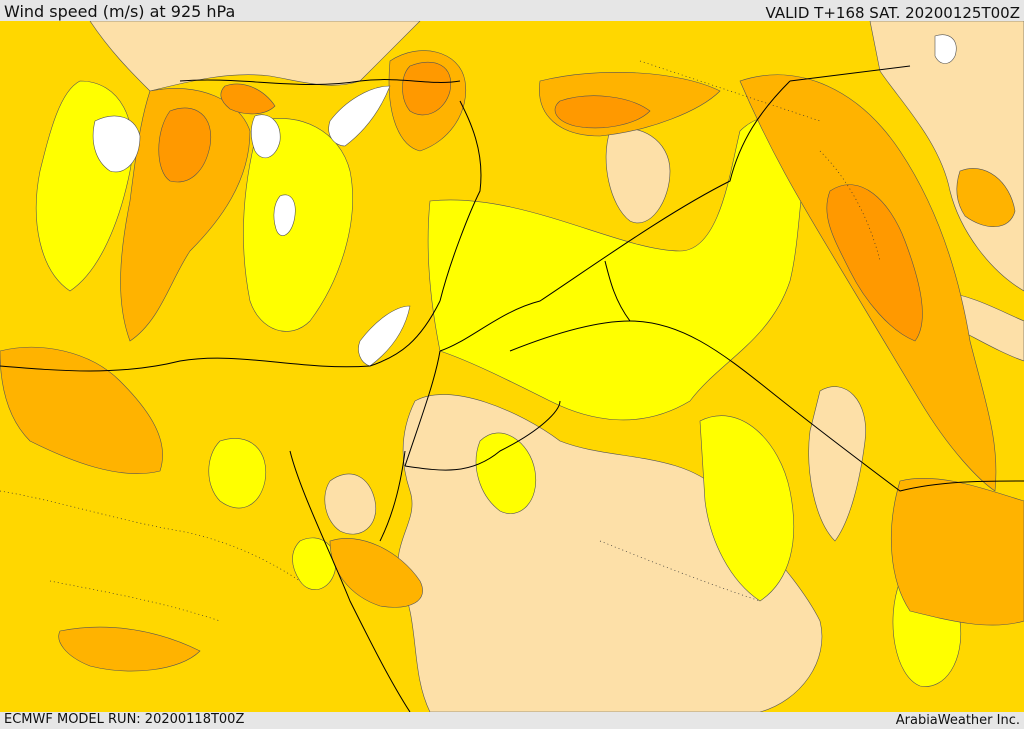  I want to click on model-run-label: ECMWF MODEL RUN: 20200118T00Z, so click(124, 719).